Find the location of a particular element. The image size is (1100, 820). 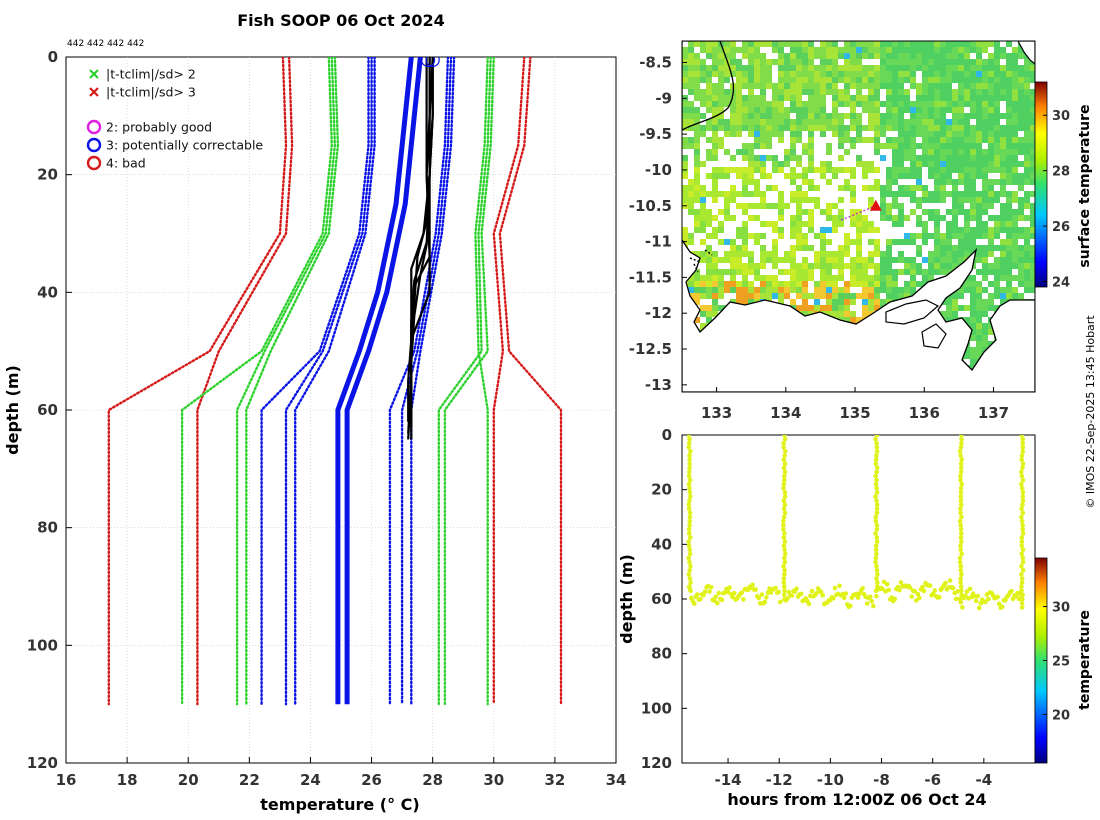

temperature-colorbar-tick-label: 30 is located at coordinates (1061, 608).